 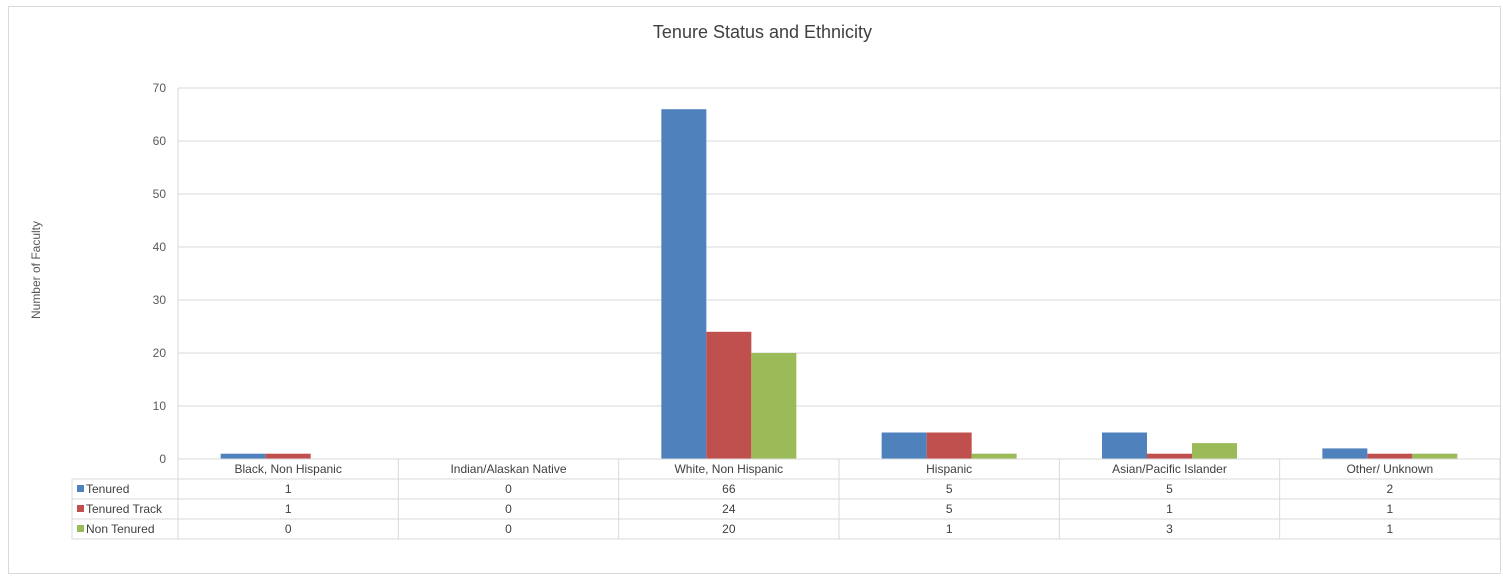 What do you see at coordinates (762, 32) in the screenshot?
I see `chart-title: Tenure Status and Ethnicity` at bounding box center [762, 32].